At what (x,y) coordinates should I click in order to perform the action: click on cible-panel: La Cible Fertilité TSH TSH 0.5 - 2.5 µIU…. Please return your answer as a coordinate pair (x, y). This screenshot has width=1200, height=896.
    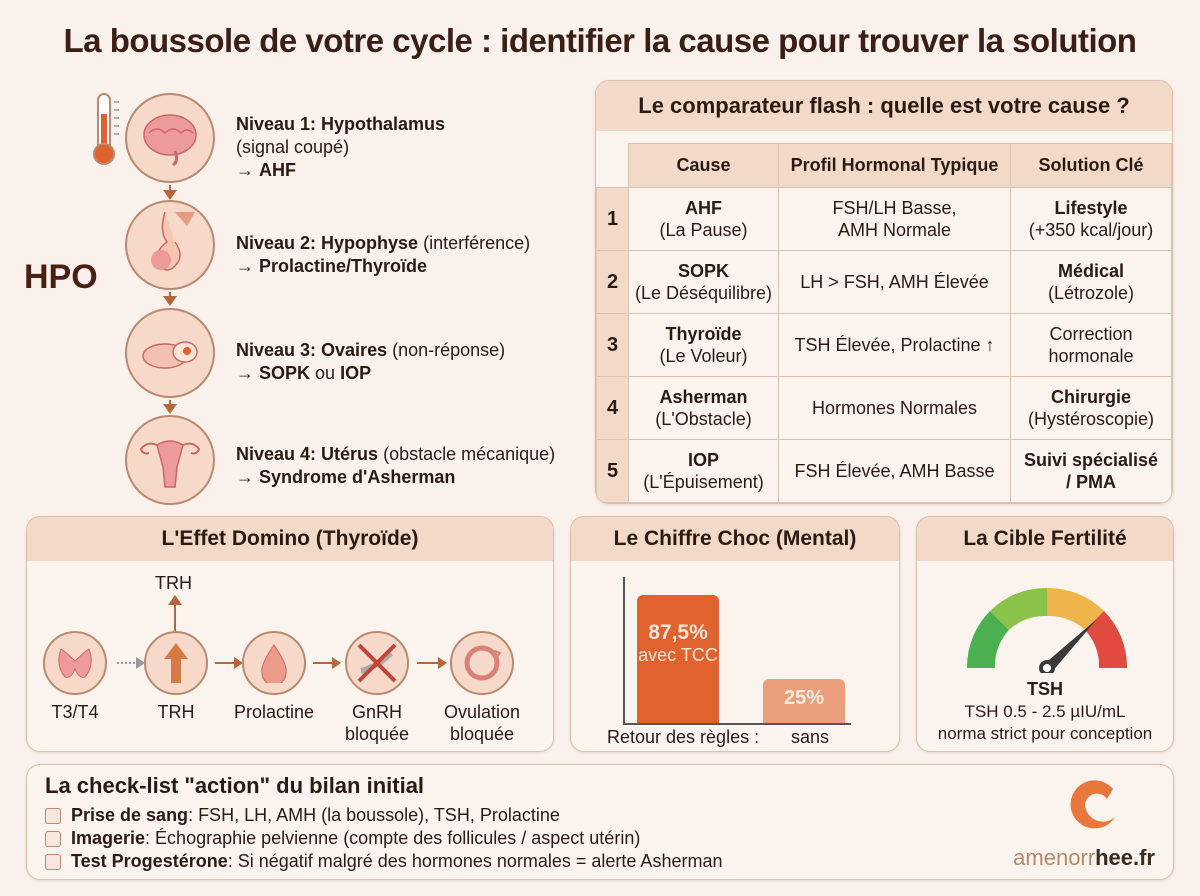
    Looking at the image, I should click on (1045, 634).